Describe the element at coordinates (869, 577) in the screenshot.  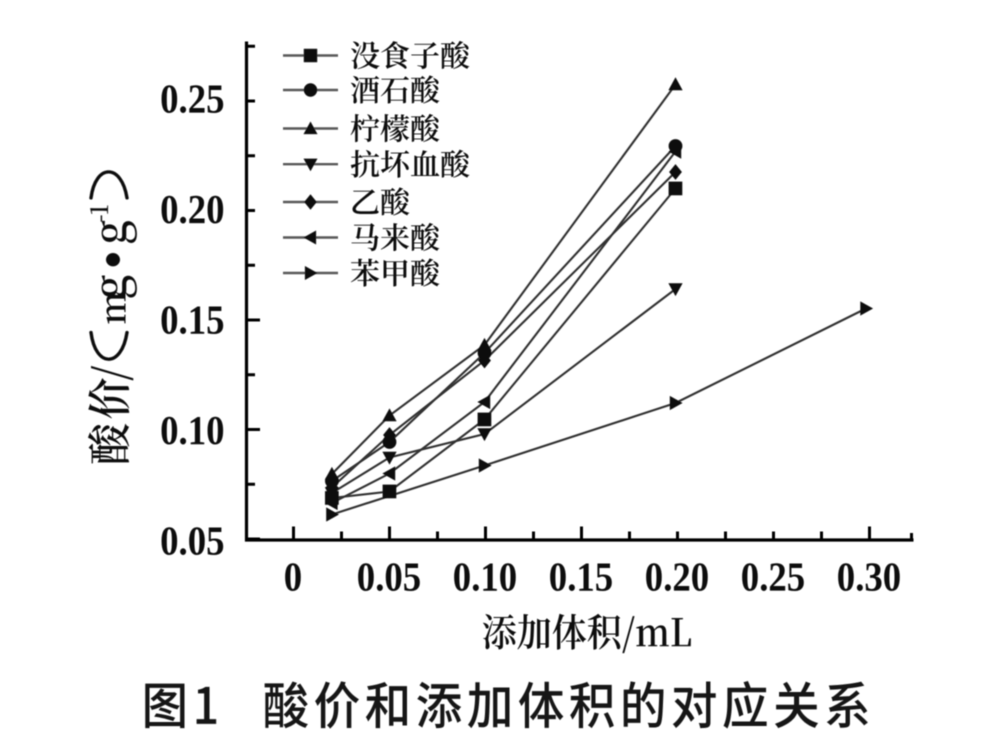
I see `svg-text: 0.30` at that location.